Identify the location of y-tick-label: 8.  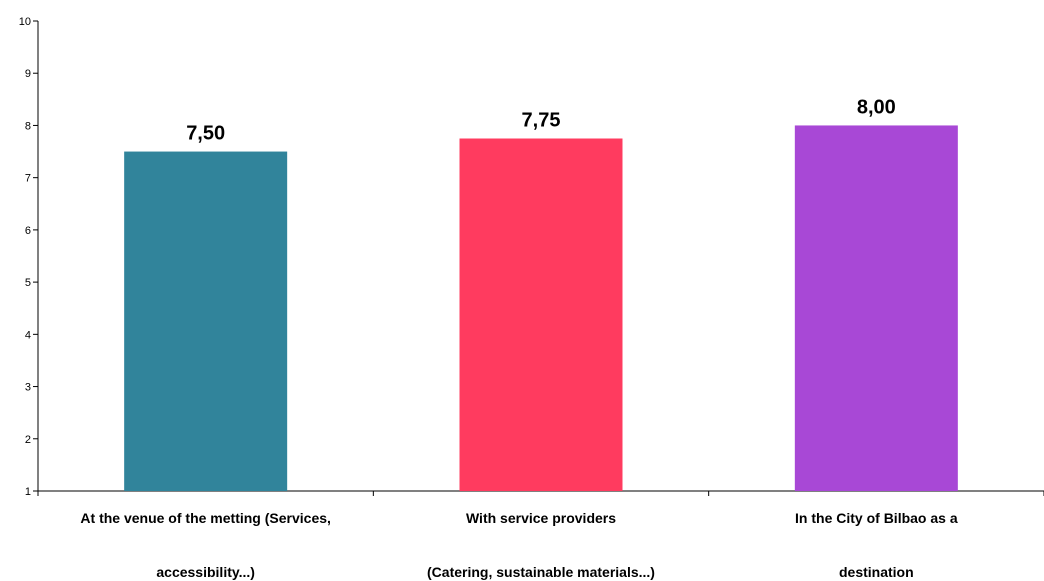
(28, 126).